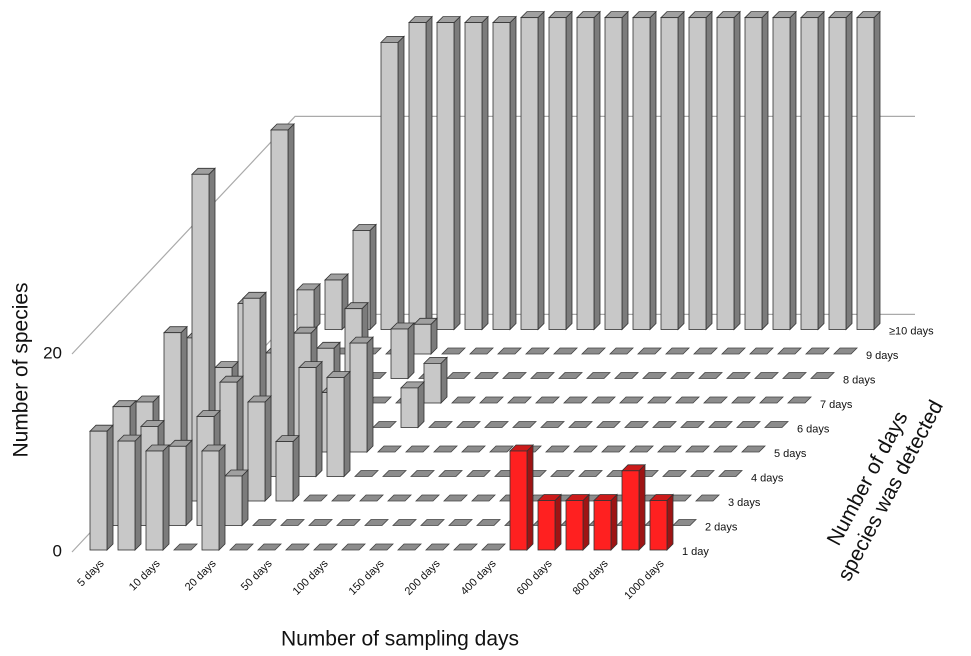 The height and width of the screenshot is (656, 971). I want to click on x-tick-label: 10 days, so click(145, 575).